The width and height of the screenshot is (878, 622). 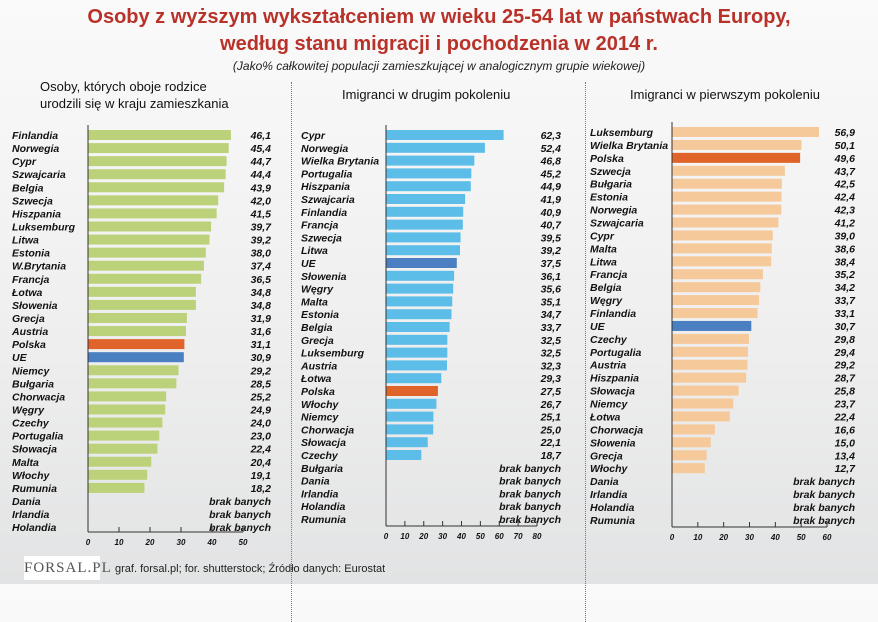 I want to click on value-label: 32,3, so click(x=551, y=366).